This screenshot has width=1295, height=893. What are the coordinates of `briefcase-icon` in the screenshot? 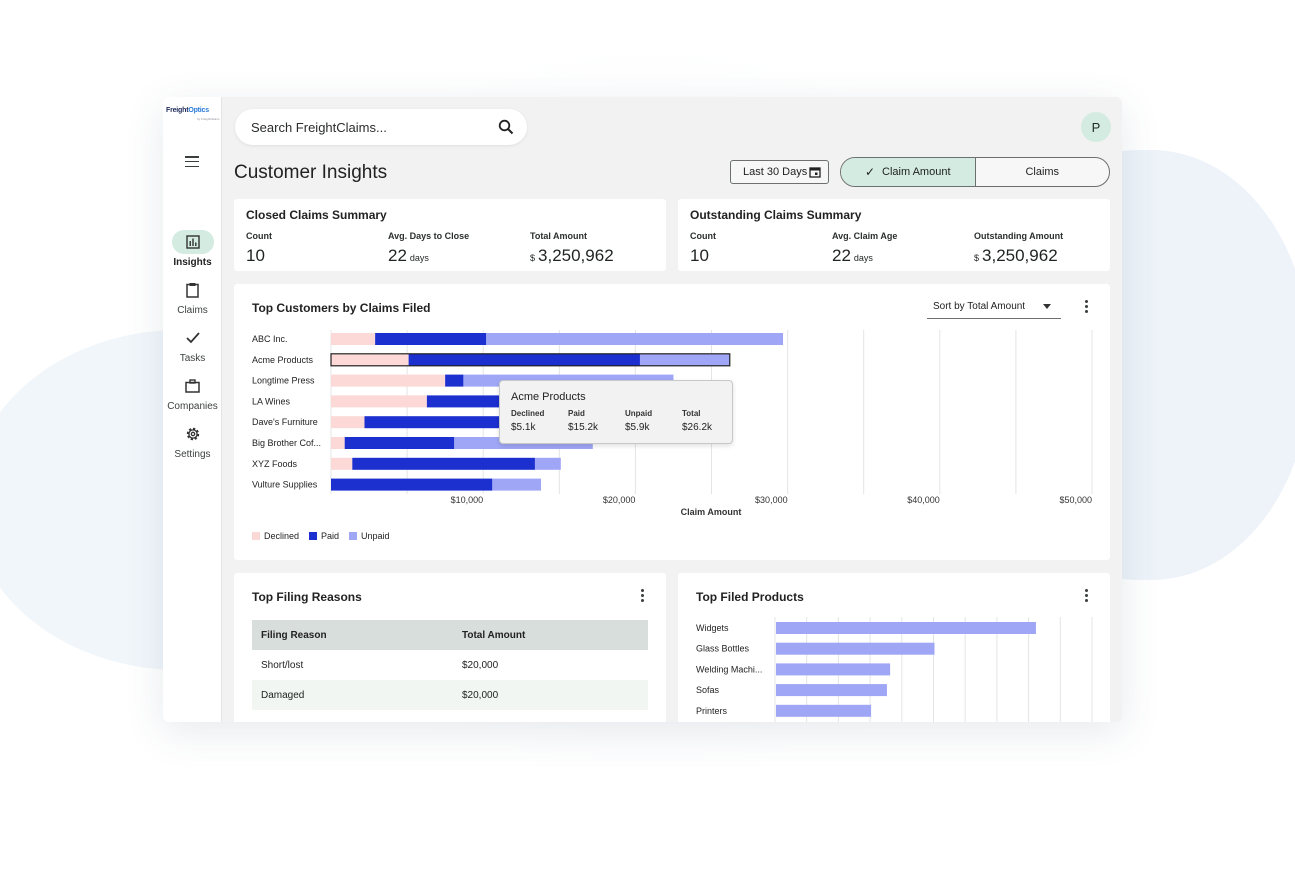 It's located at (192, 386).